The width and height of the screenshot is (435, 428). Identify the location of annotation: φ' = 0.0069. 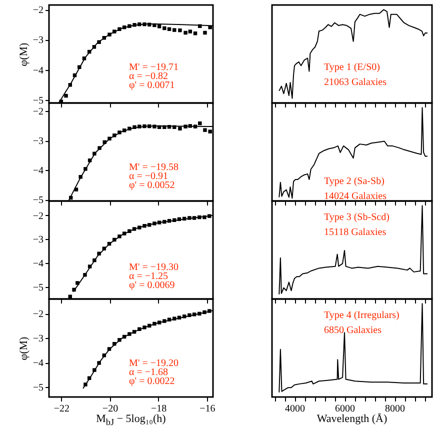
(152, 285).